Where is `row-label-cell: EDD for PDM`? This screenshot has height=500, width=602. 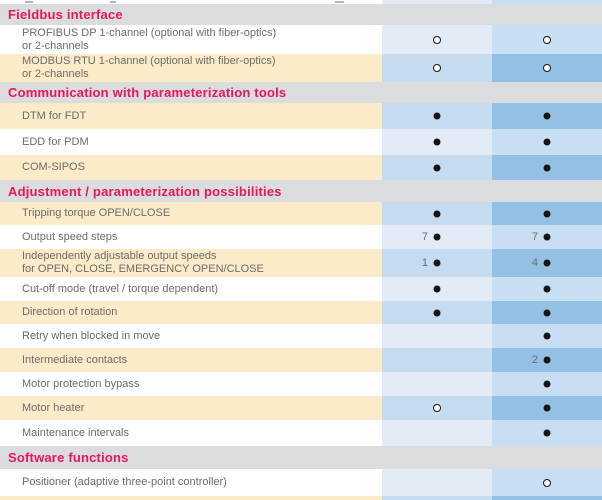 row-label-cell: EDD for PDM is located at coordinates (191, 142).